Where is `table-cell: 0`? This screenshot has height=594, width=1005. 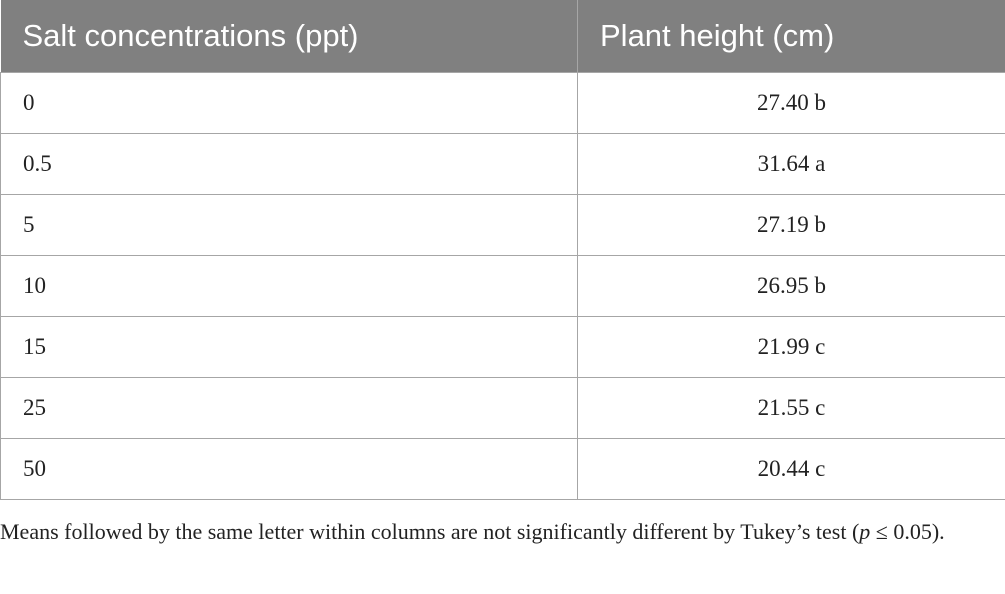
table-cell: 0 is located at coordinates (289, 103).